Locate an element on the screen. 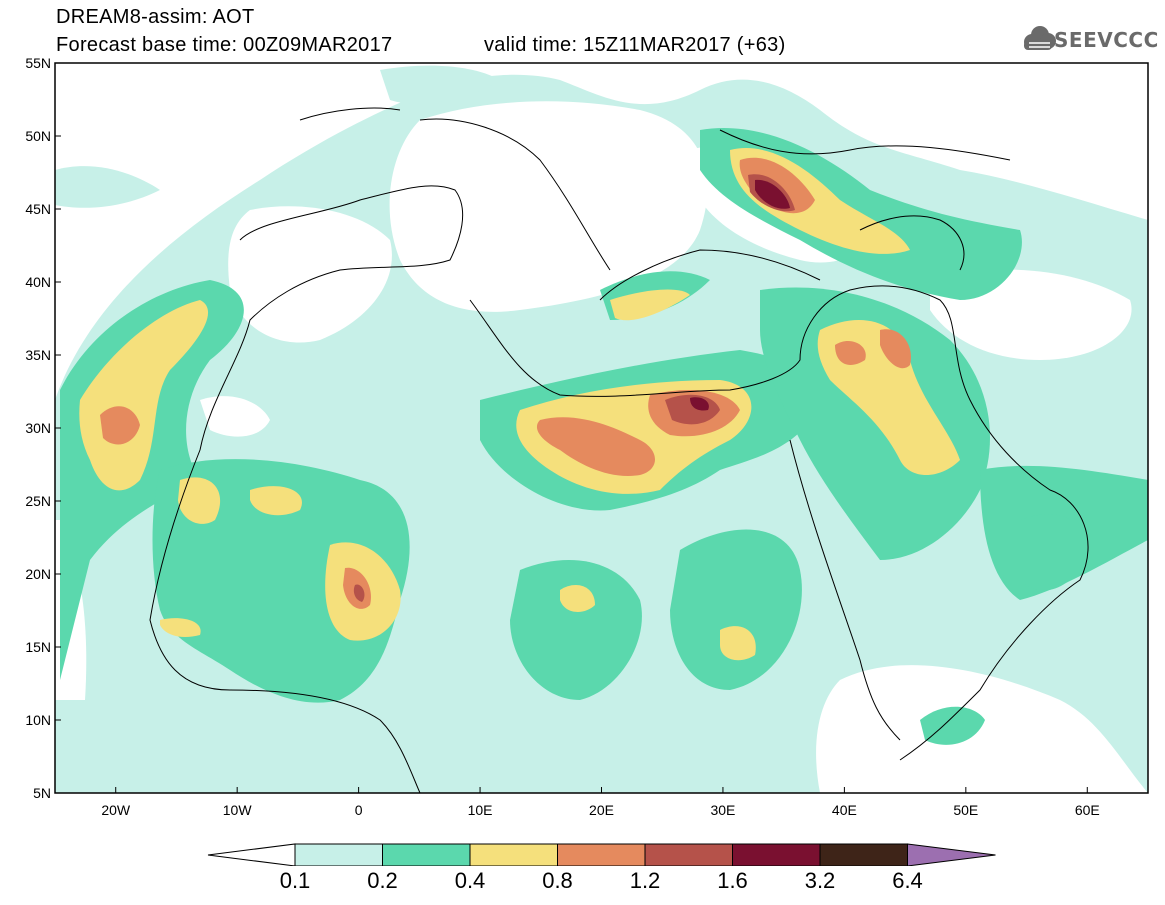 This screenshot has width=1165, height=905. lat-tick-label: 10N is located at coordinates (38, 720).